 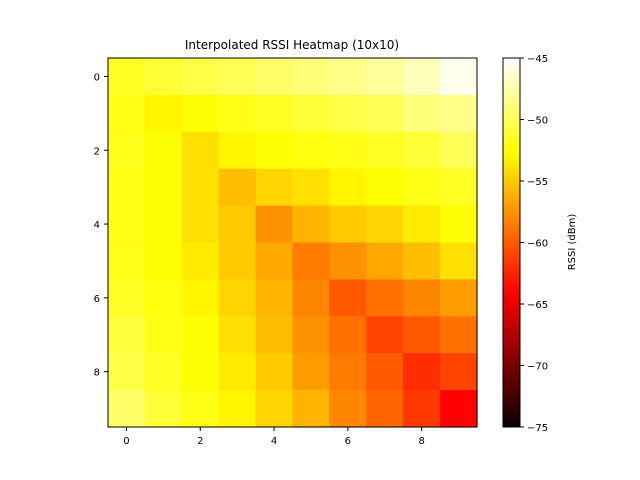 I want to click on y-tick-label: 4, so click(x=97, y=225).